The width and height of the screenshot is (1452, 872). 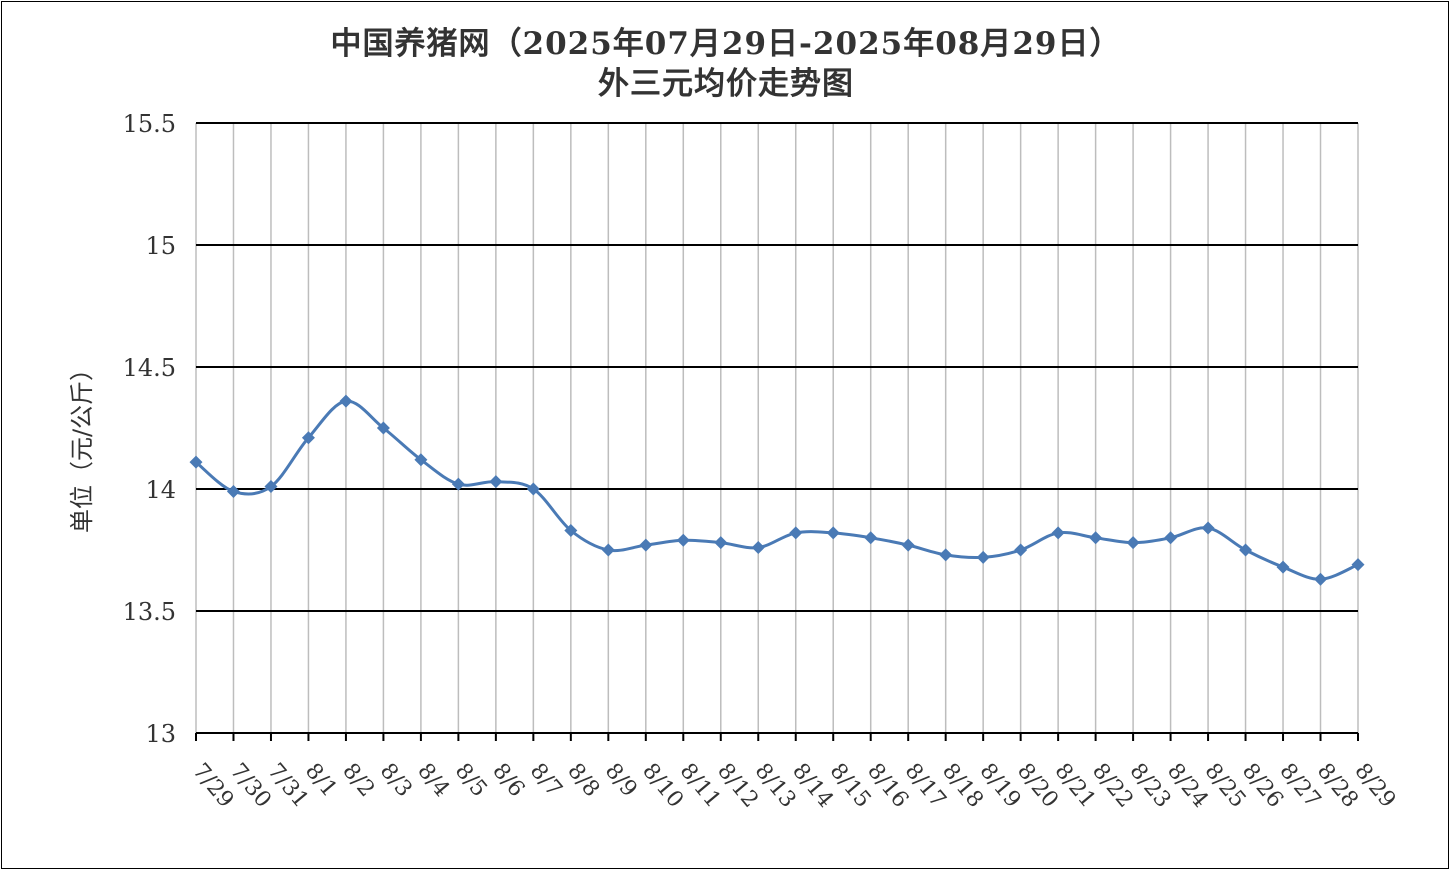 I want to click on x-tick-label: 7/29, so click(x=212, y=786).